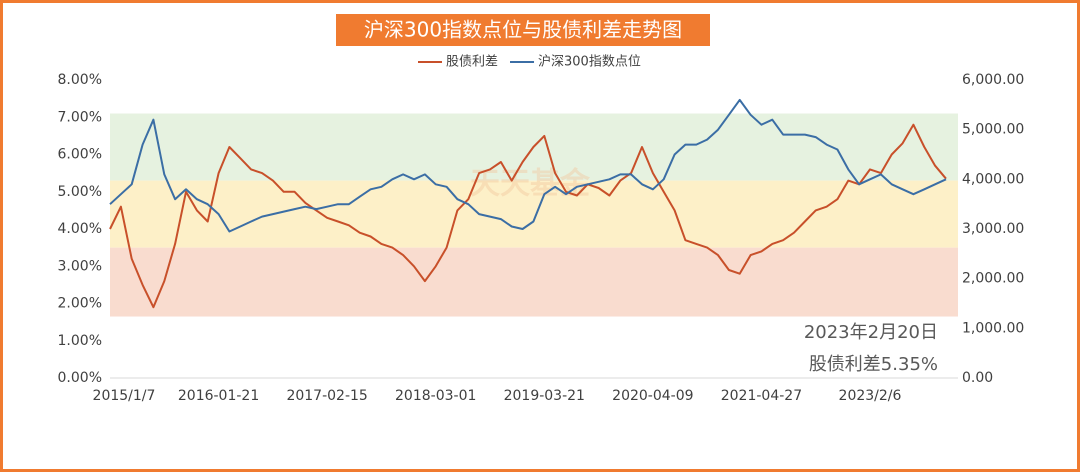  I want to click on y-tick-label: 4.00%, so click(80, 229).